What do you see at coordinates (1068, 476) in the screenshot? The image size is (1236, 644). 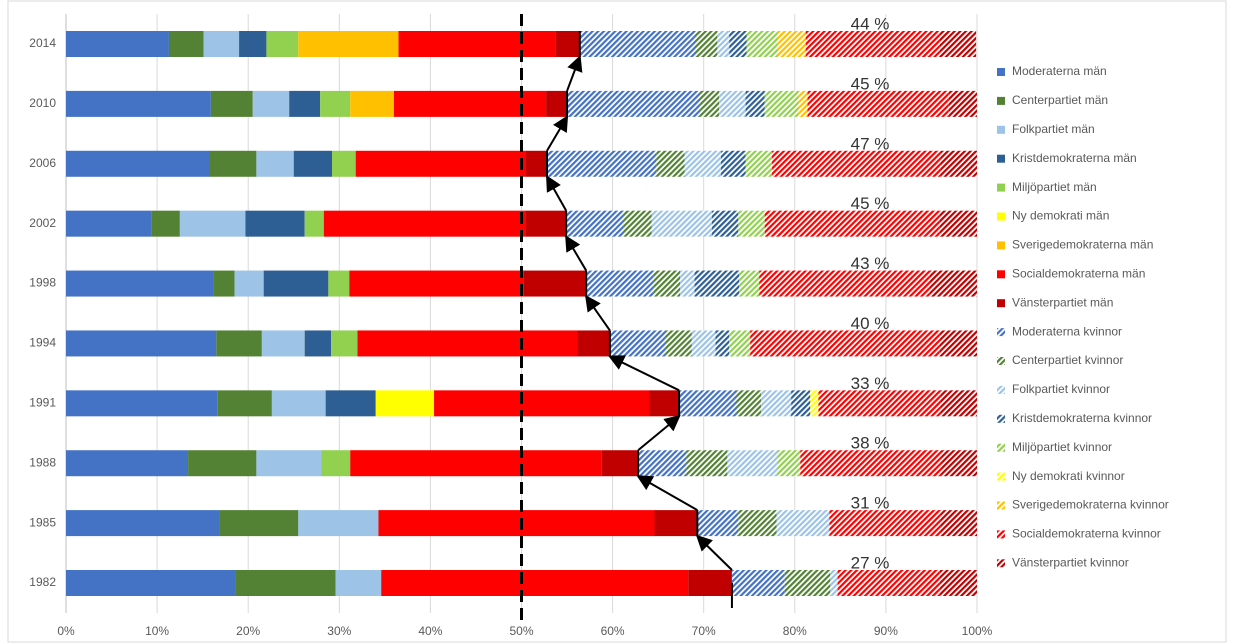 I see `legend-label: Ny demokrati kvinnor` at bounding box center [1068, 476].